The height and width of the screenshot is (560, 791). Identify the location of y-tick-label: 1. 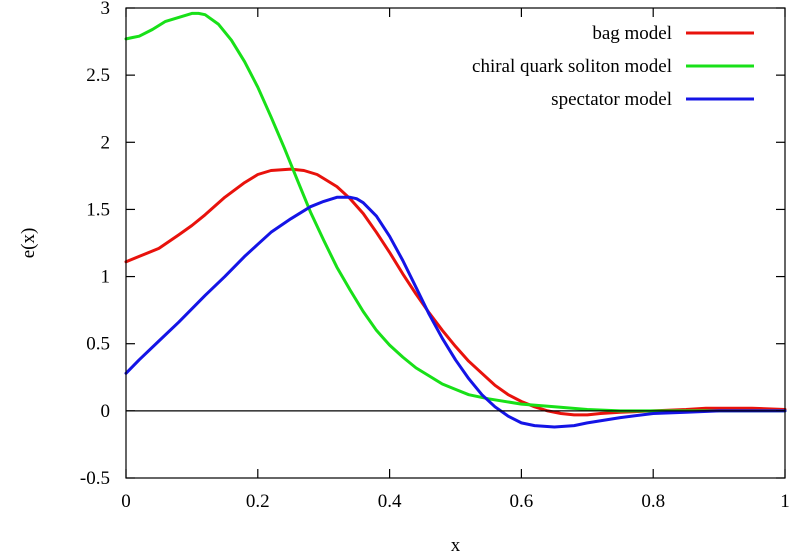
(106, 277).